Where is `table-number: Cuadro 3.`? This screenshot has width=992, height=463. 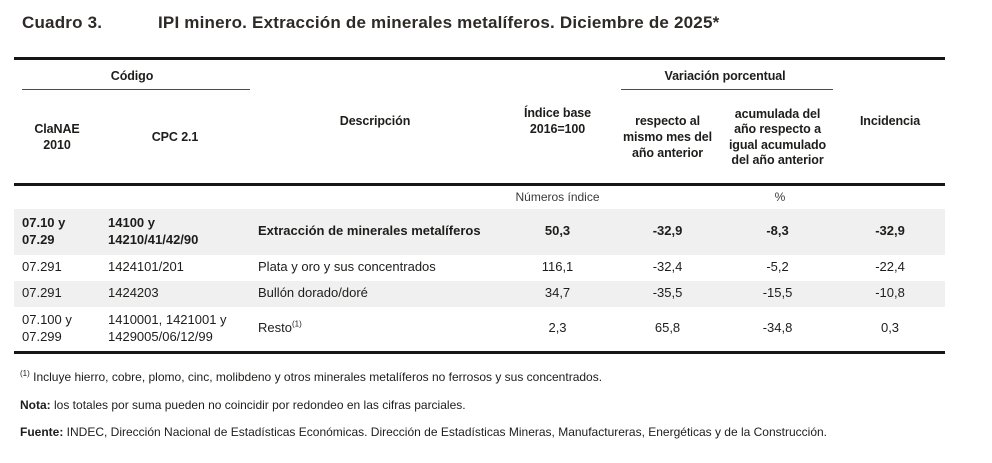 table-number: Cuadro 3. is located at coordinates (62, 22).